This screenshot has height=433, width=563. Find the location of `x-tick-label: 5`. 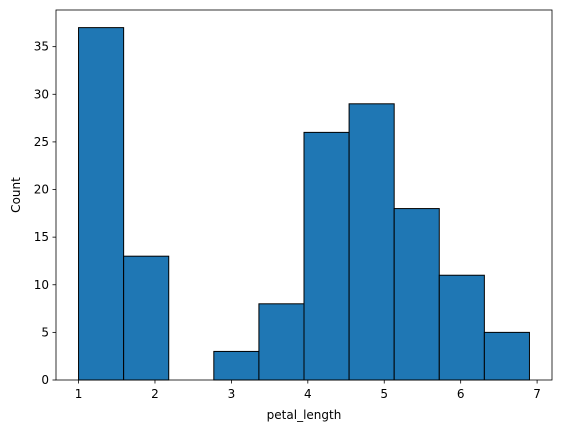

x-tick-label: 5 is located at coordinates (384, 394).